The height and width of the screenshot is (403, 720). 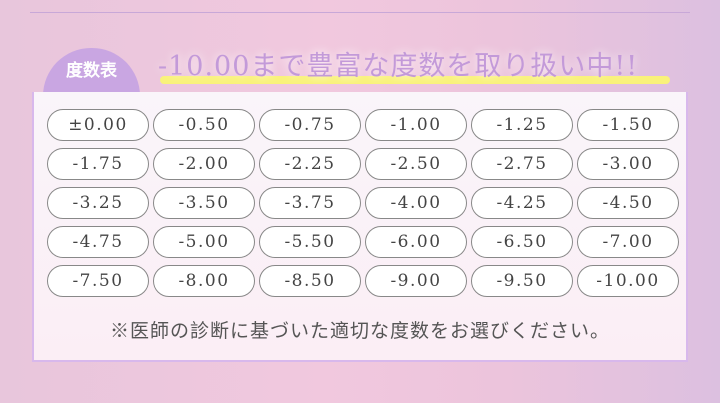 I want to click on power-value-pill: -2.00, so click(x=204, y=164).